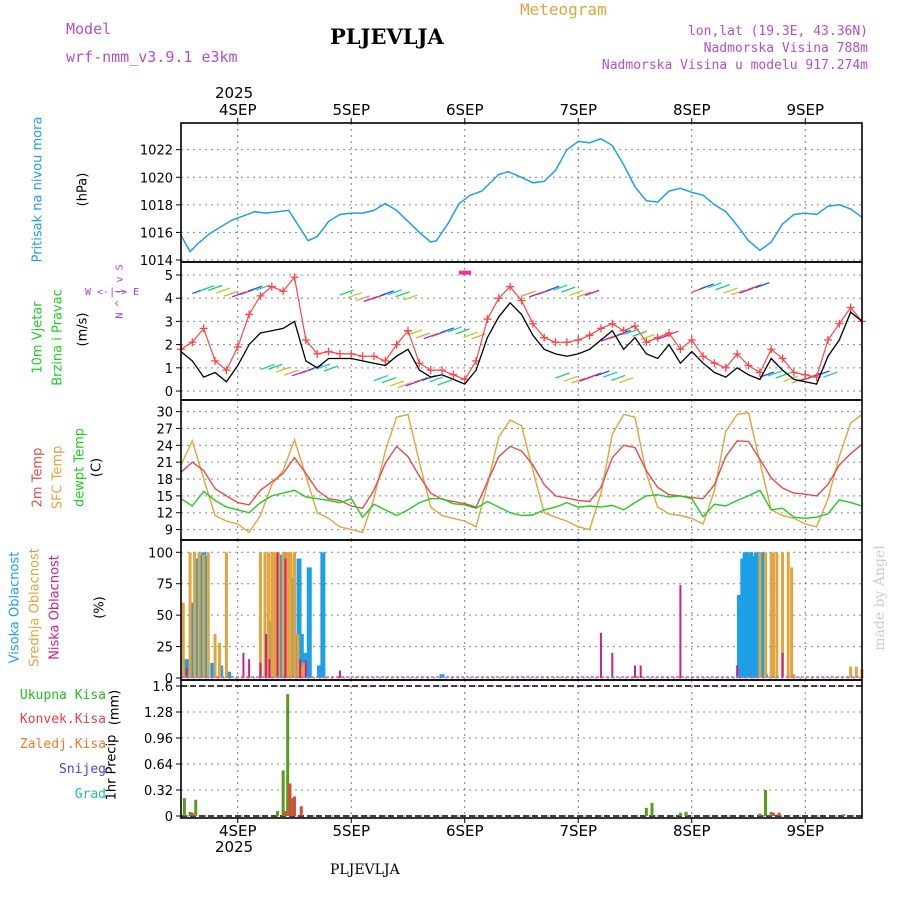 Image resolution: width=900 pixels, height=900 pixels. What do you see at coordinates (734, 65) in the screenshot?
I see `model-altitude: Nadmorska Visina u modelu 917.274m` at bounding box center [734, 65].